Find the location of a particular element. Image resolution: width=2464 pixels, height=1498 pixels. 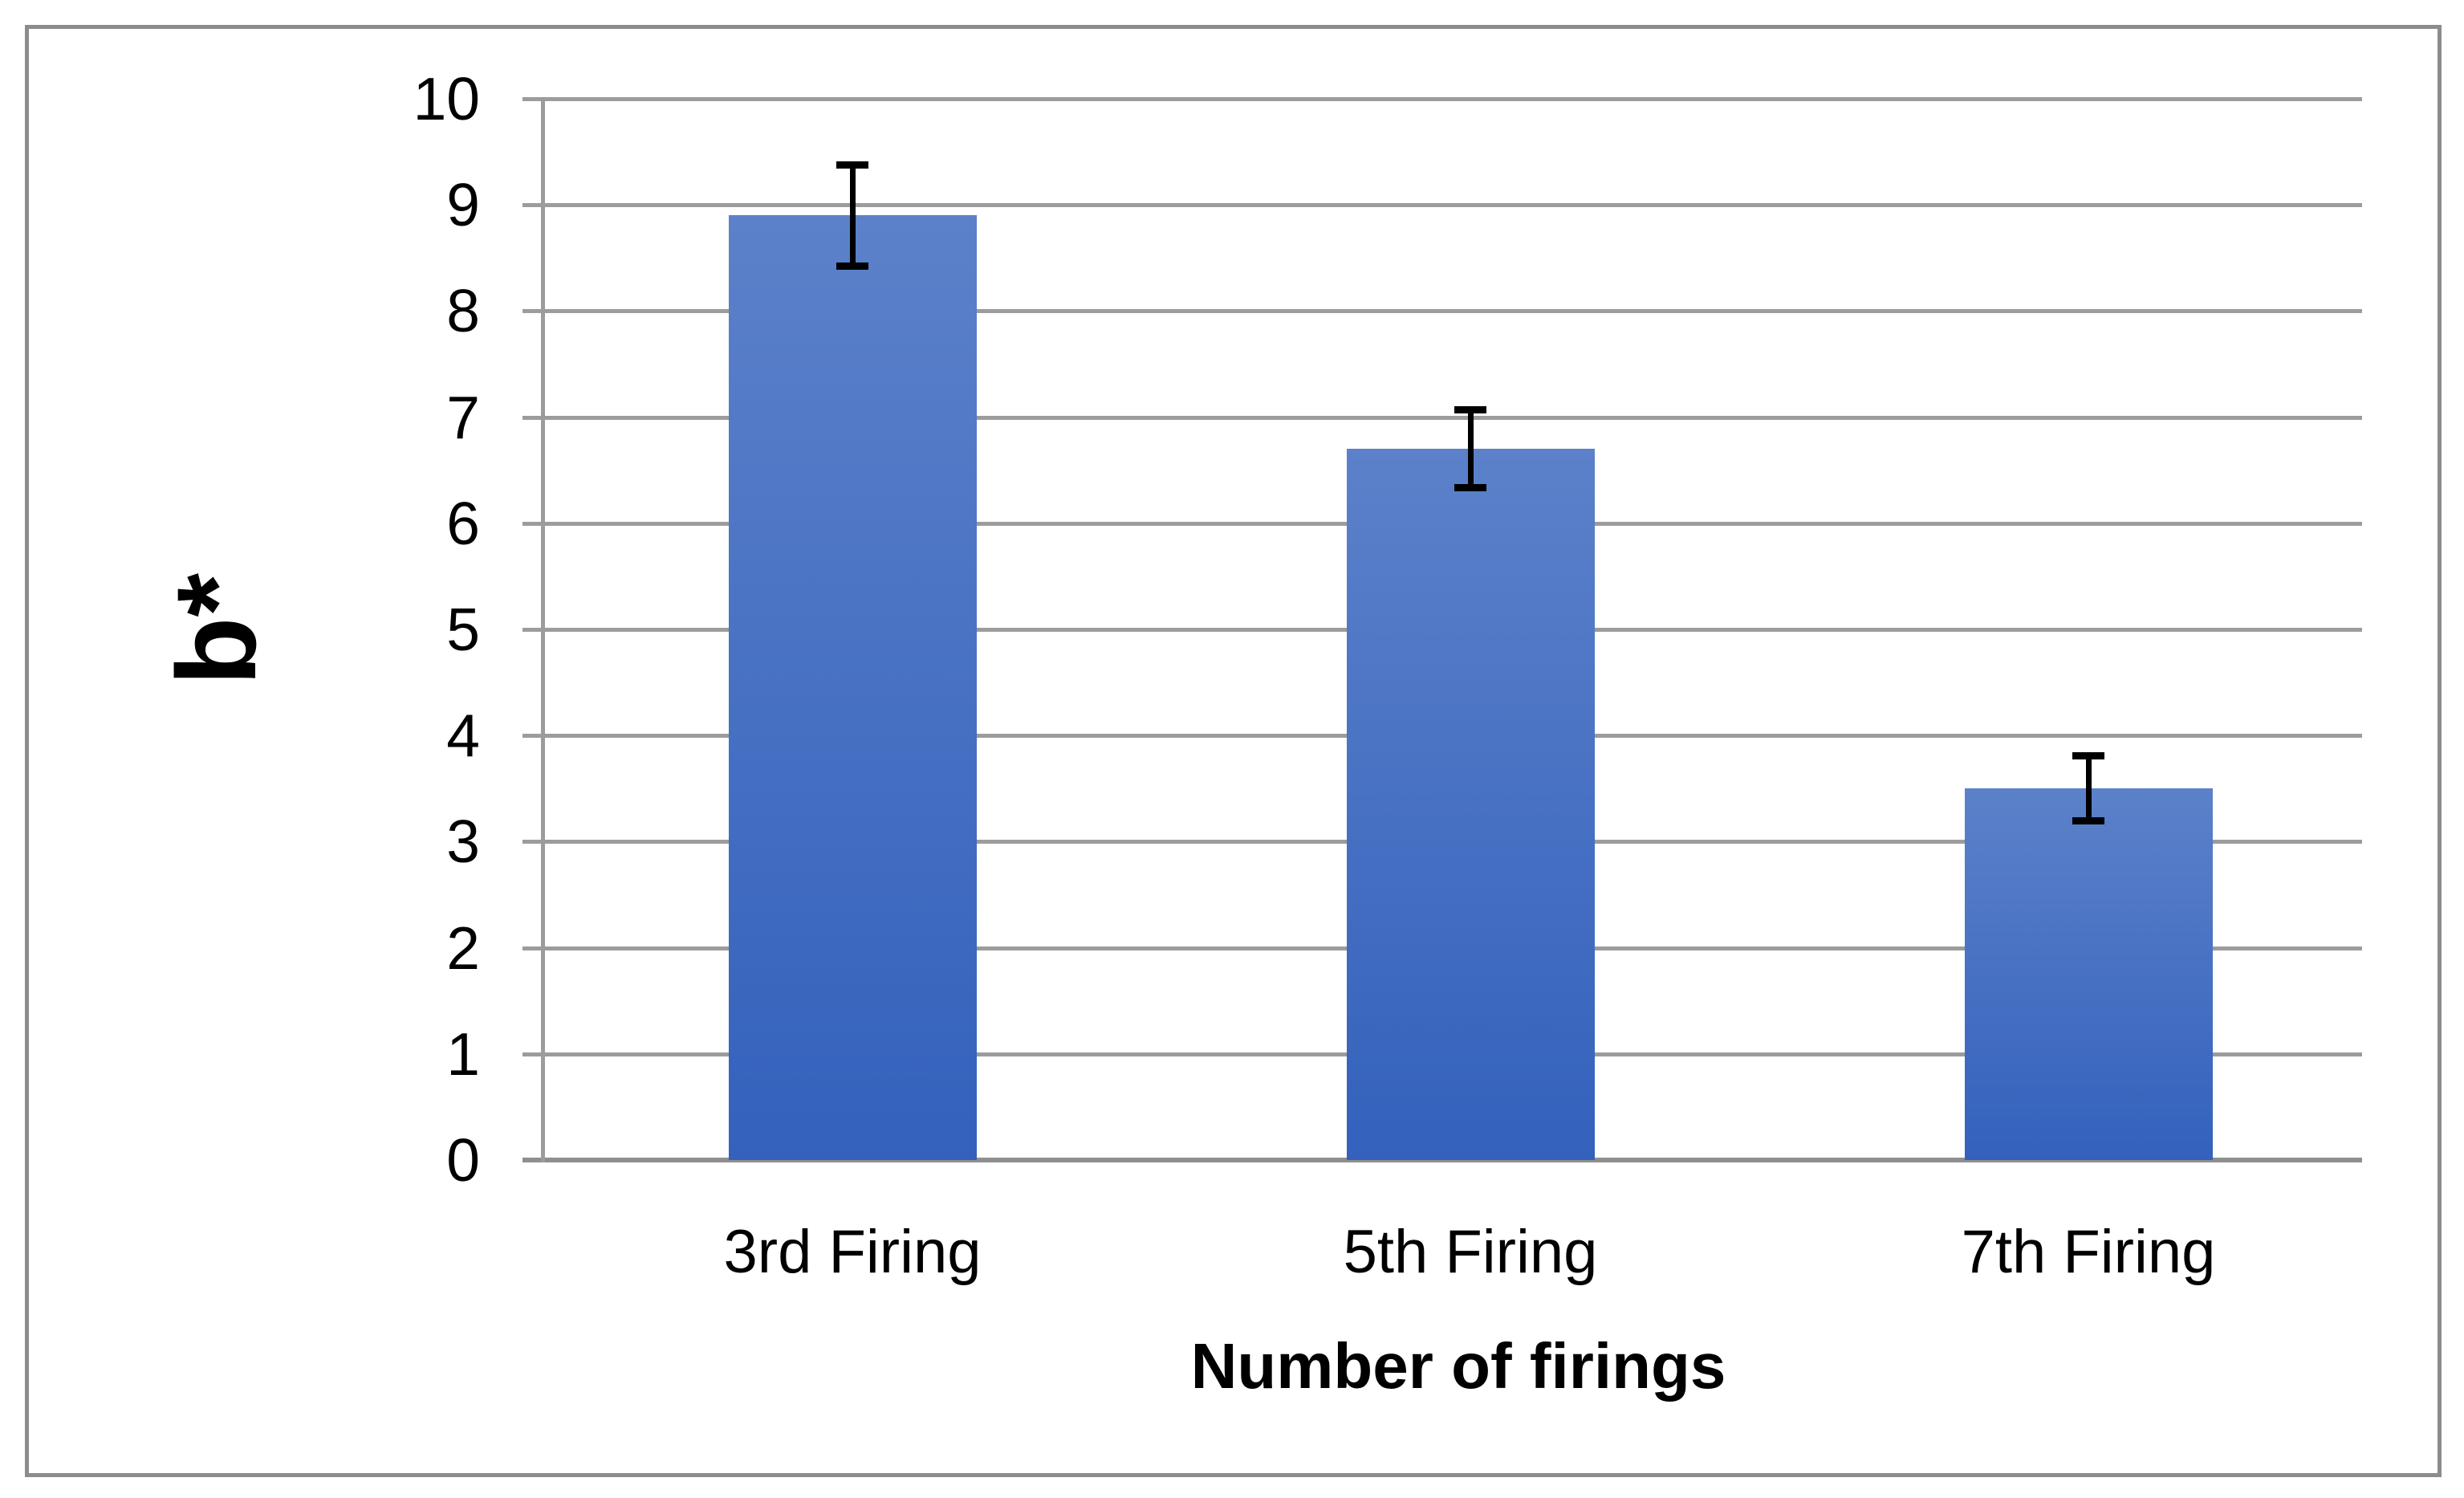

y-tick-label: 0 is located at coordinates (463, 1160).